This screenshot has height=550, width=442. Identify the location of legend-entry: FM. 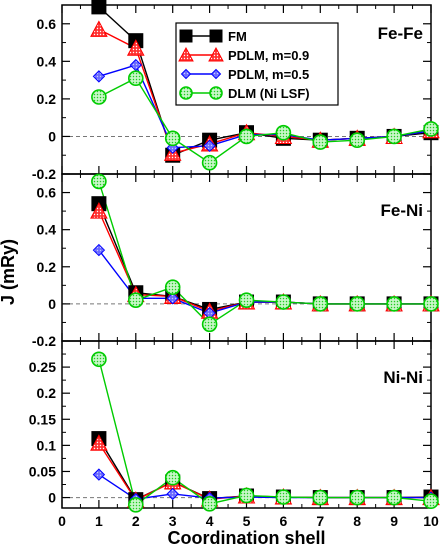
(213, 36).